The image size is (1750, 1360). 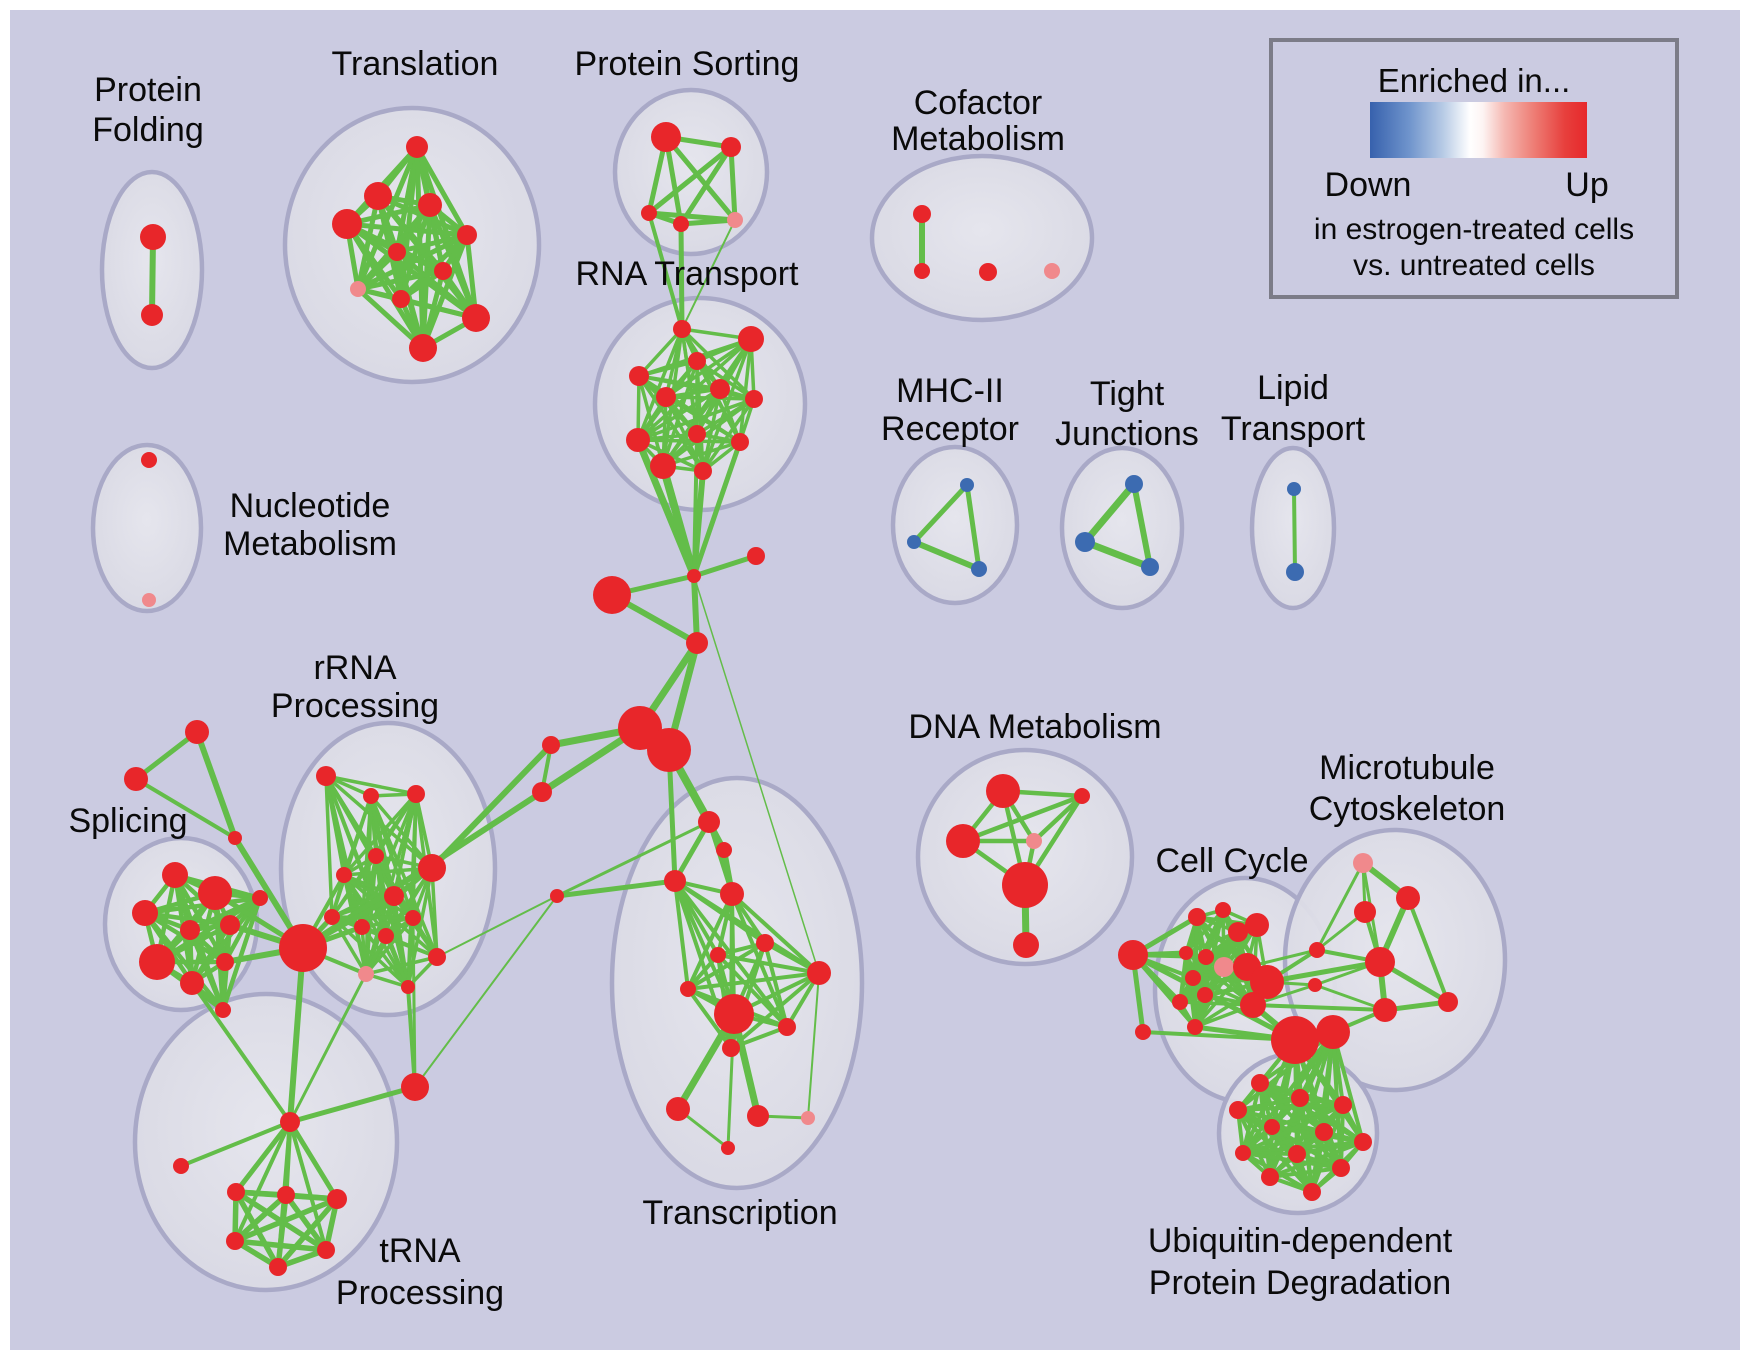 I want to click on edge-mt2-mt6, so click(x=1428, y=950).